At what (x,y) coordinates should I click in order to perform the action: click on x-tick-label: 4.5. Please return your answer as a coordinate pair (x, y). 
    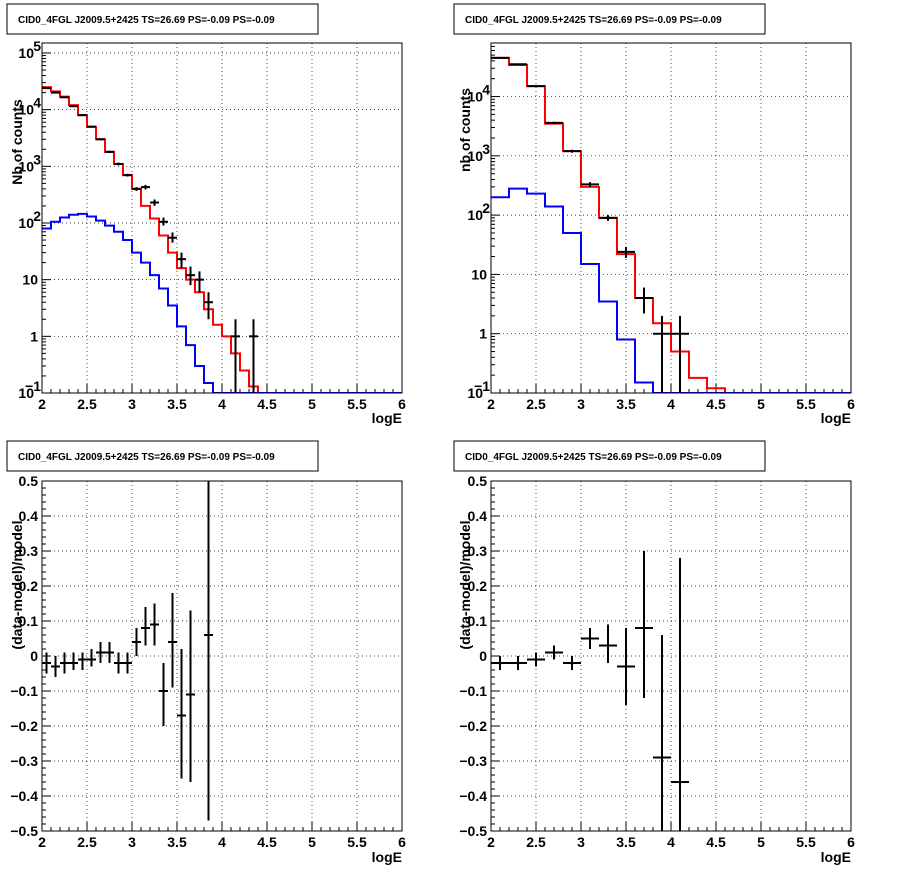
    Looking at the image, I should click on (716, 404).